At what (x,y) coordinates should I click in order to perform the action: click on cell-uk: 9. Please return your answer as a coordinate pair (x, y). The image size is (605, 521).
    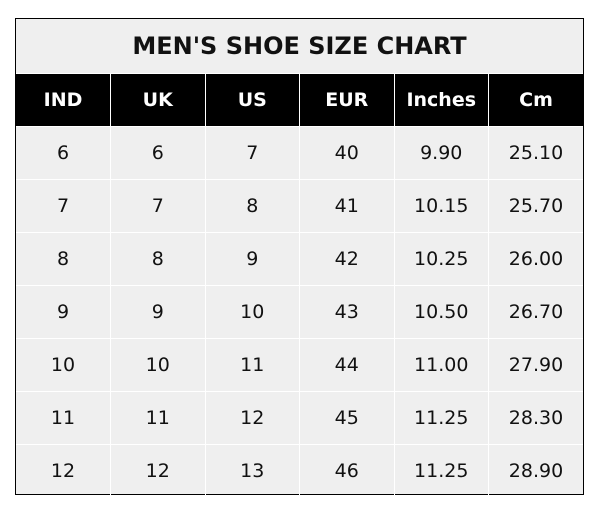
    Looking at the image, I should click on (157, 312).